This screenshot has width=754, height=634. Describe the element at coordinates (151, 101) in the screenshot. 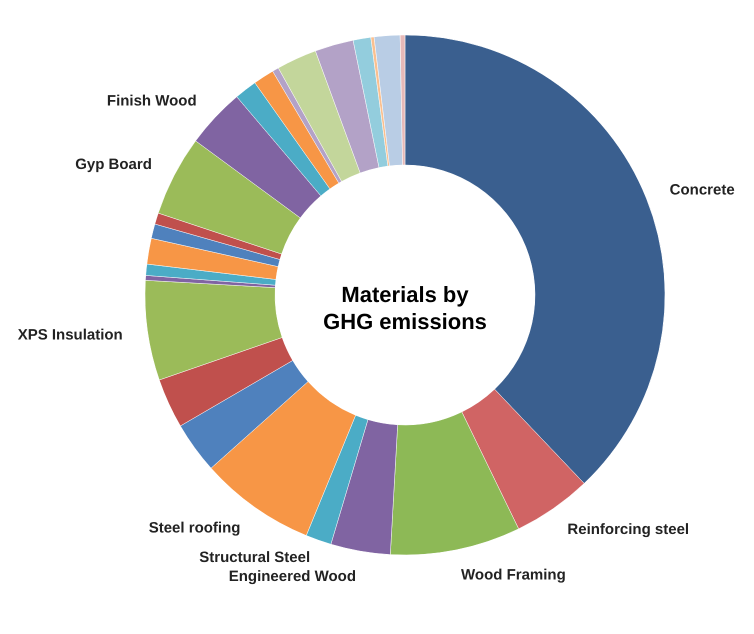

I see `slice-label: Finish Wood` at that location.